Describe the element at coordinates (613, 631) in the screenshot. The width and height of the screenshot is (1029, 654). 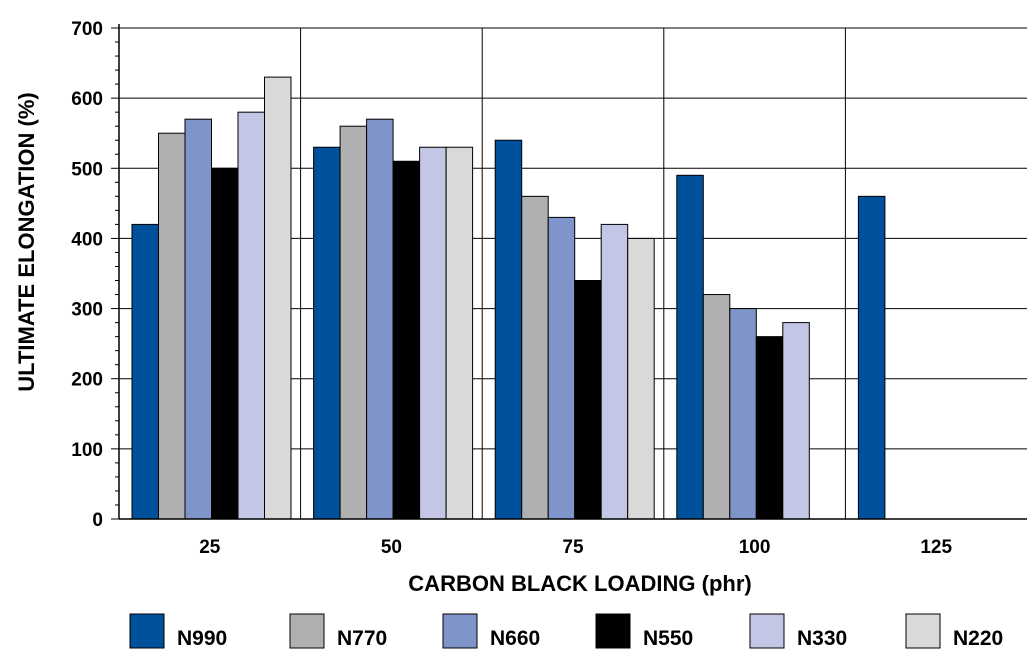
I see `legend-swatch-N550` at that location.